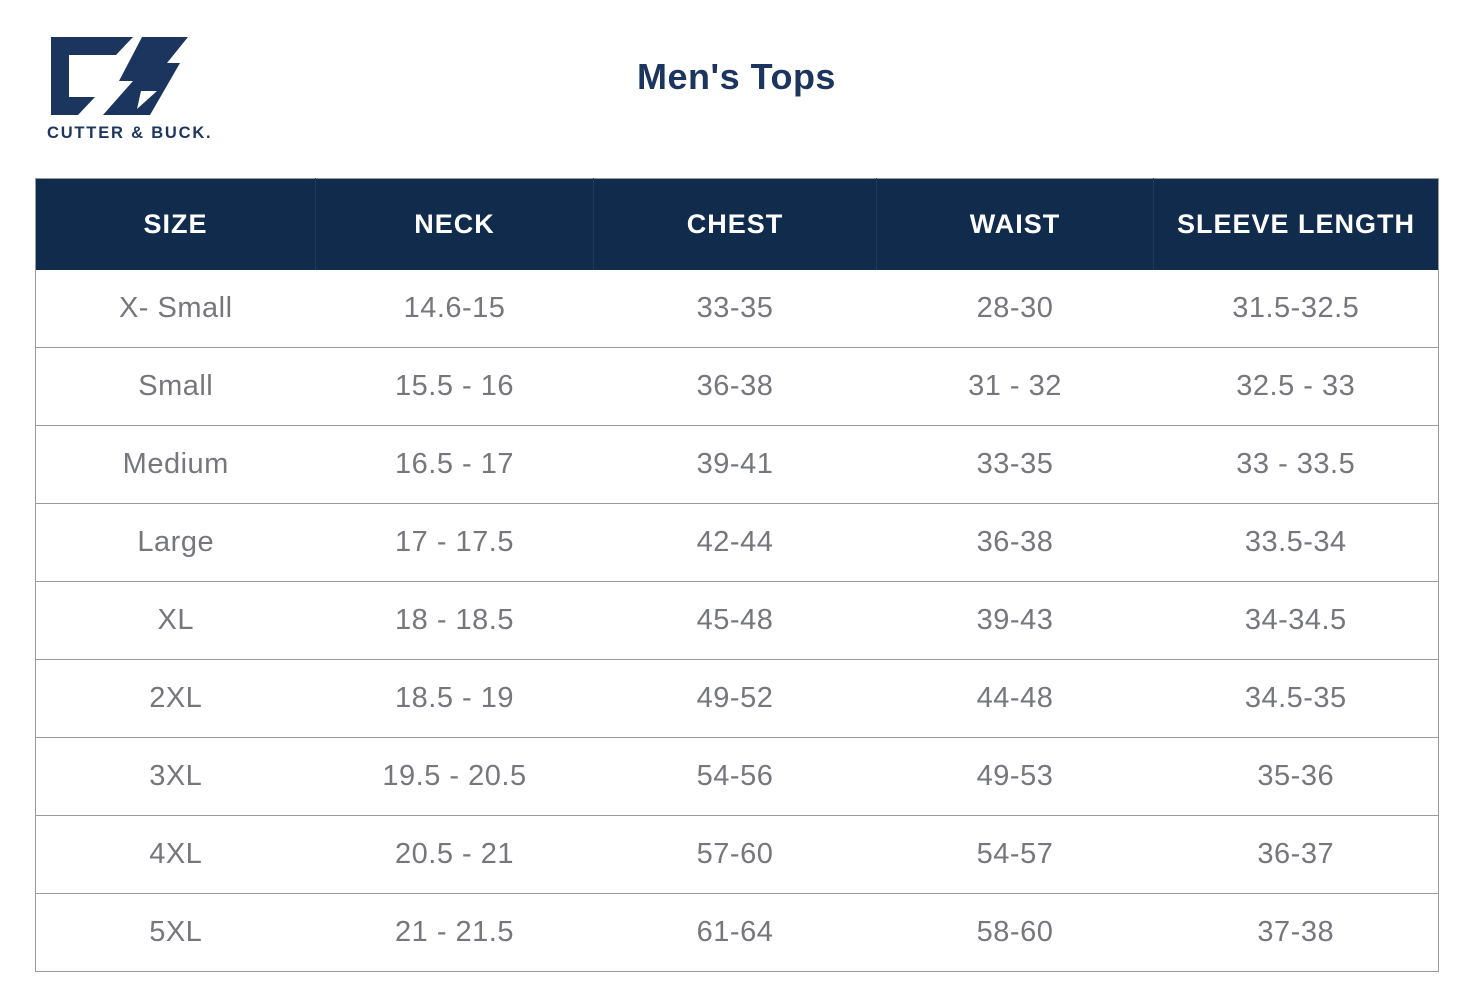 Image resolution: width=1473 pixels, height=992 pixels. What do you see at coordinates (1296, 224) in the screenshot?
I see `column-header-sleeve-length: SLEEVE LENGTH` at bounding box center [1296, 224].